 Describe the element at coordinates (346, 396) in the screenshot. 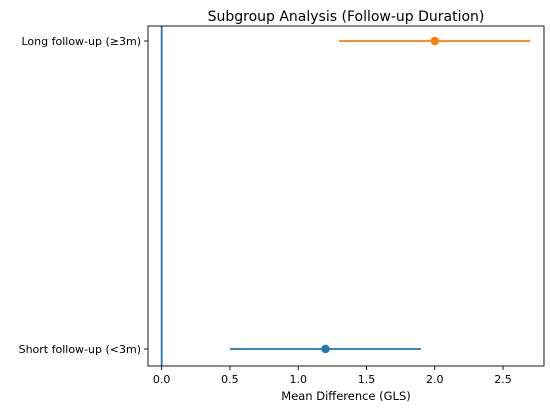

I see `x-axis-label: Mean Difference (GLS)` at that location.